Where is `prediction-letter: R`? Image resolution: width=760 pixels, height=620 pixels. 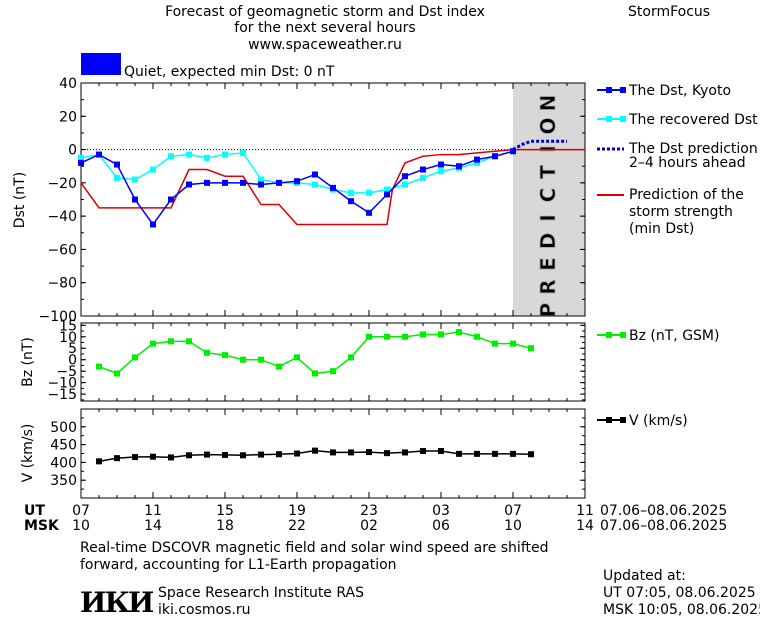
prediction-letter: R is located at coordinates (548, 286).